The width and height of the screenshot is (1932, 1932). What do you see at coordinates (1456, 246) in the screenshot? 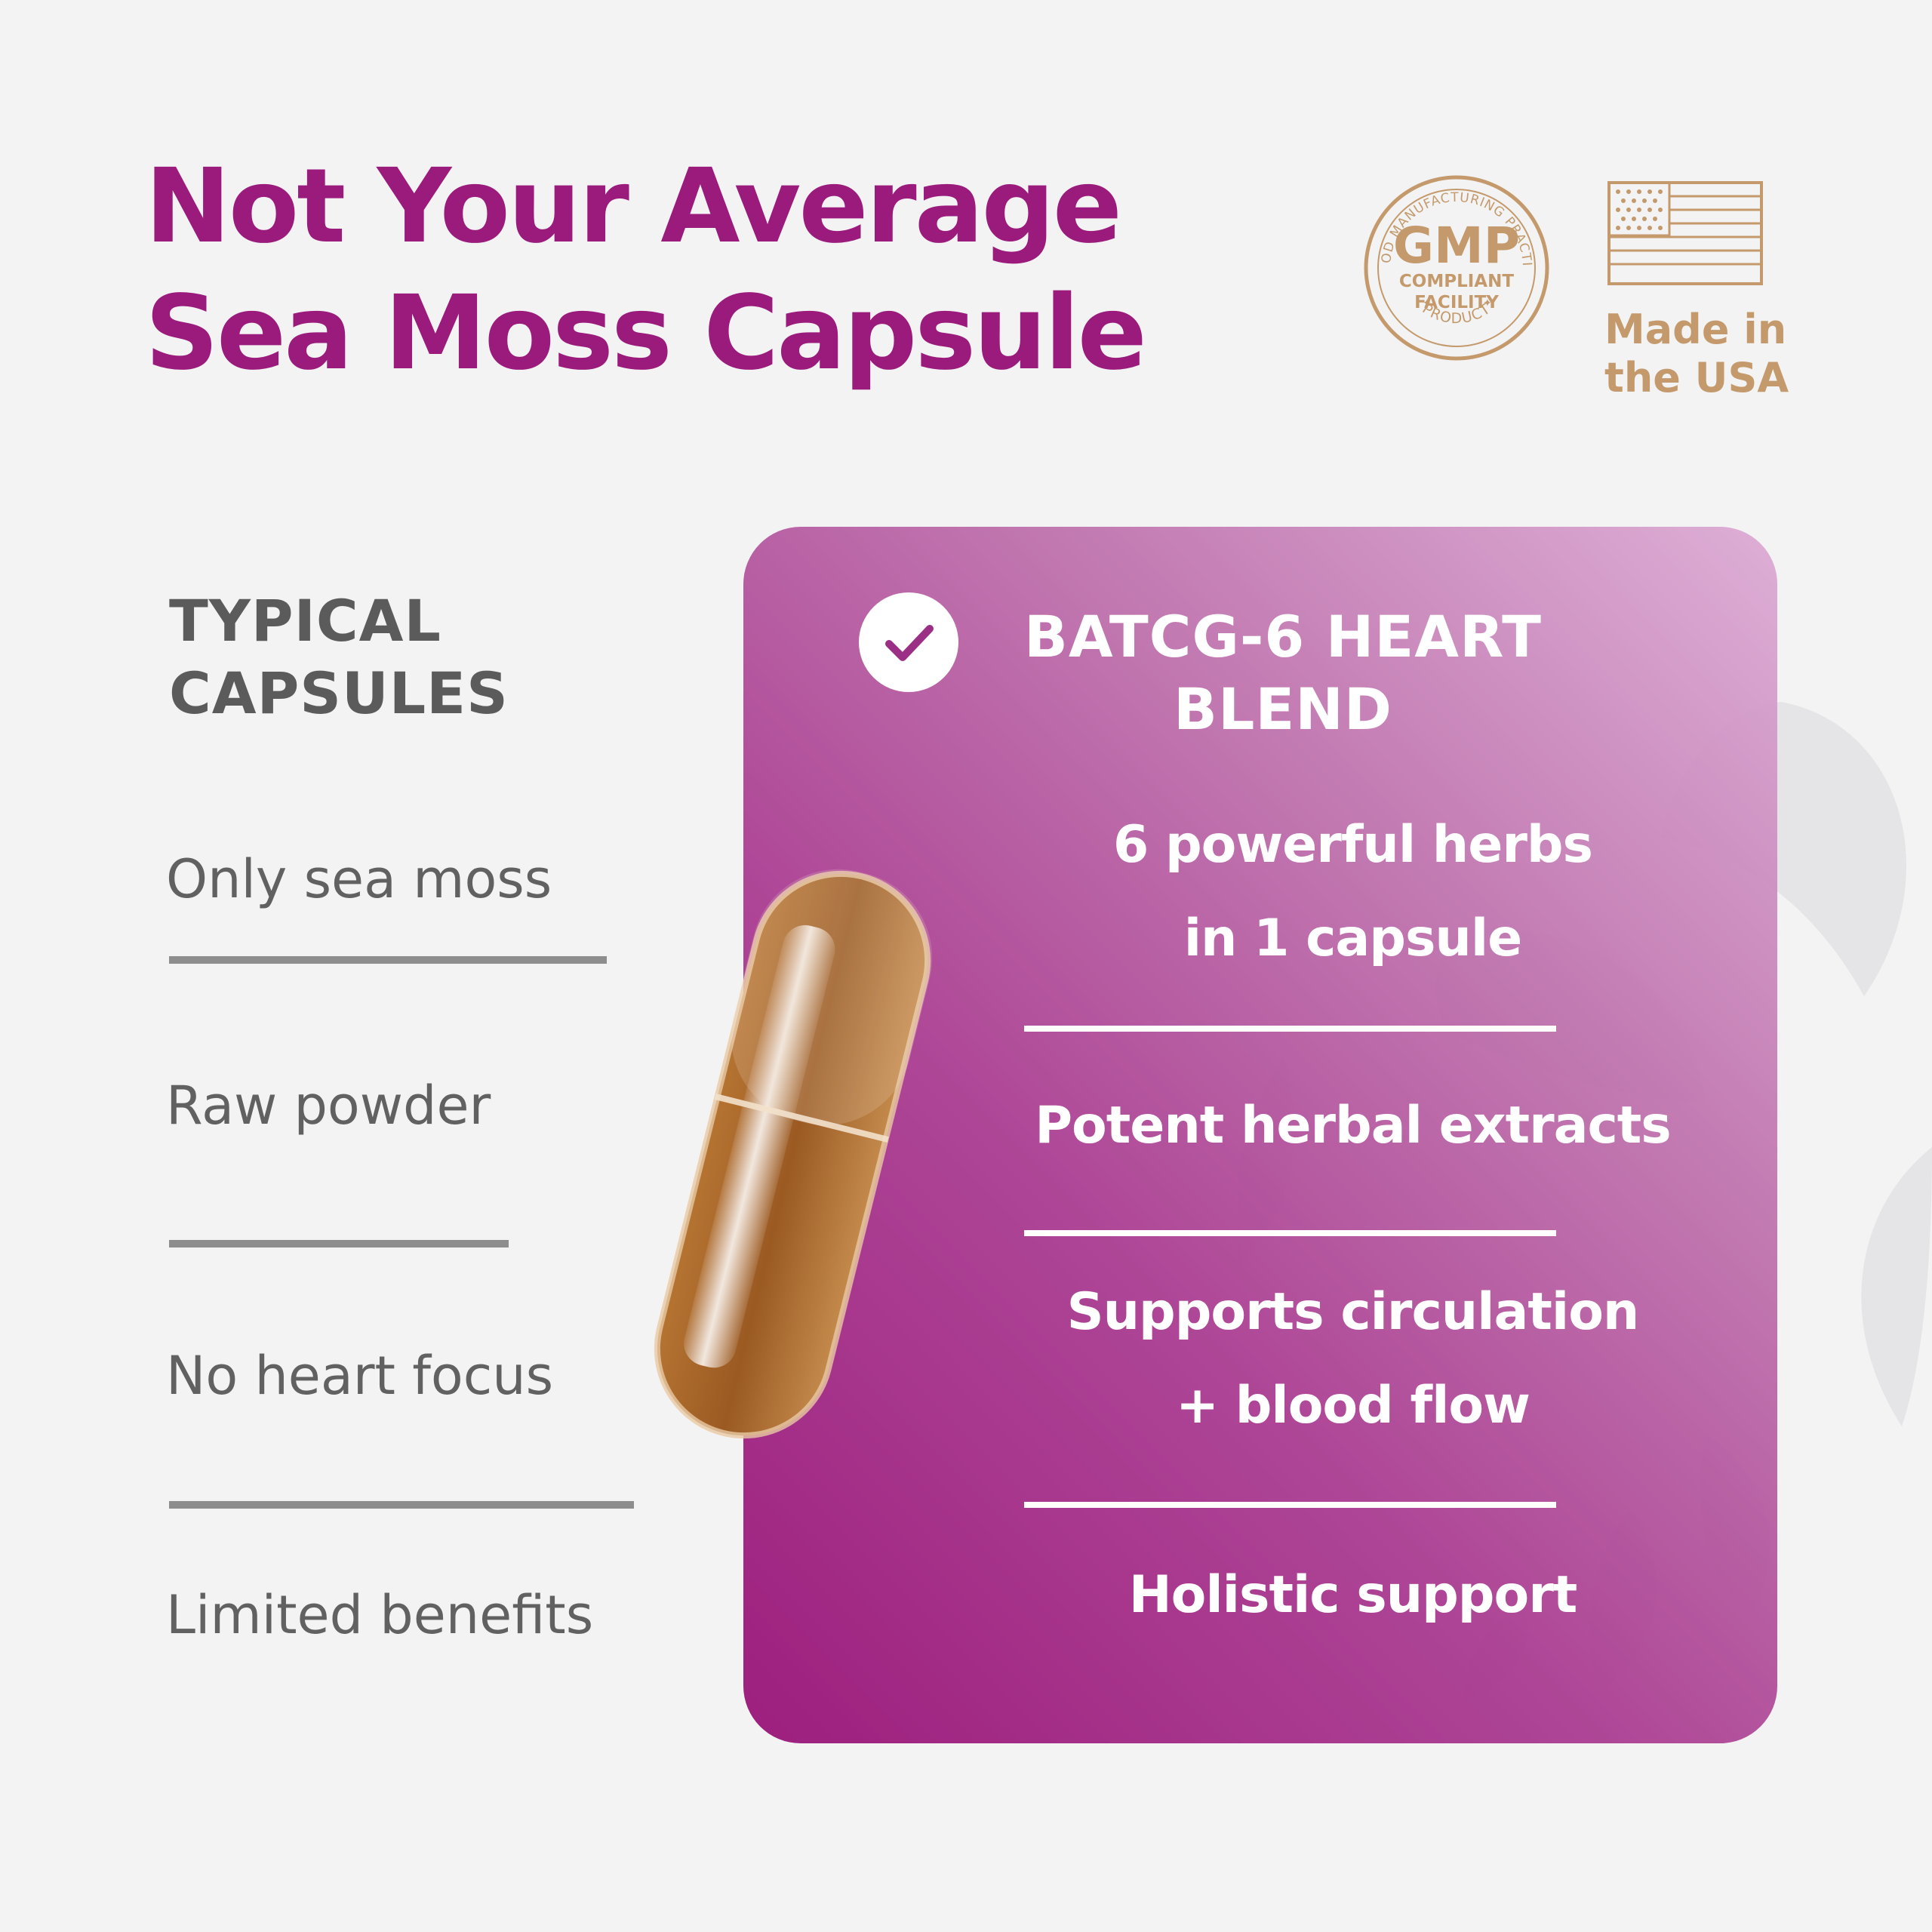
I see `gmp-main-text: GMP` at bounding box center [1456, 246].